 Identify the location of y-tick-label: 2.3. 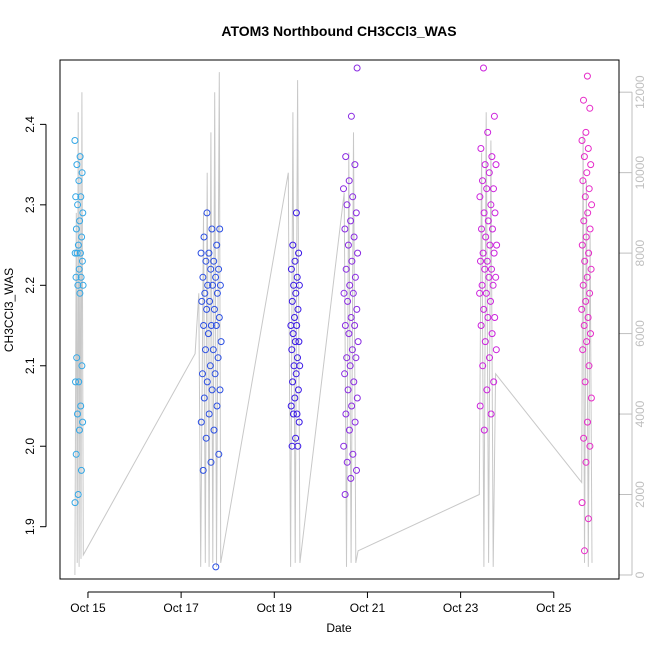
(30, 204).